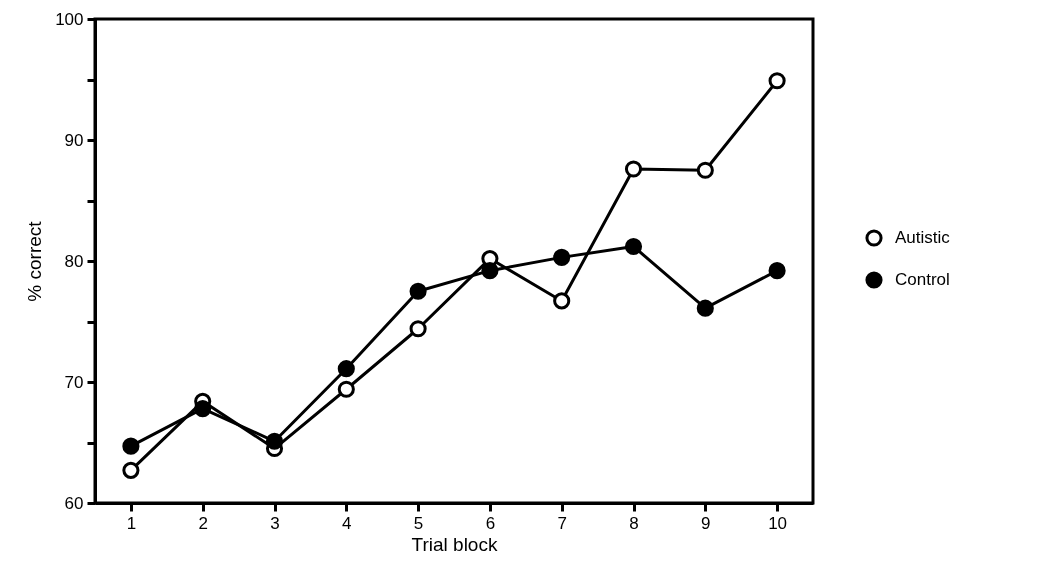 The width and height of the screenshot is (1057, 580). Describe the element at coordinates (131, 523) in the screenshot. I see `x-tick-label: 1` at that location.